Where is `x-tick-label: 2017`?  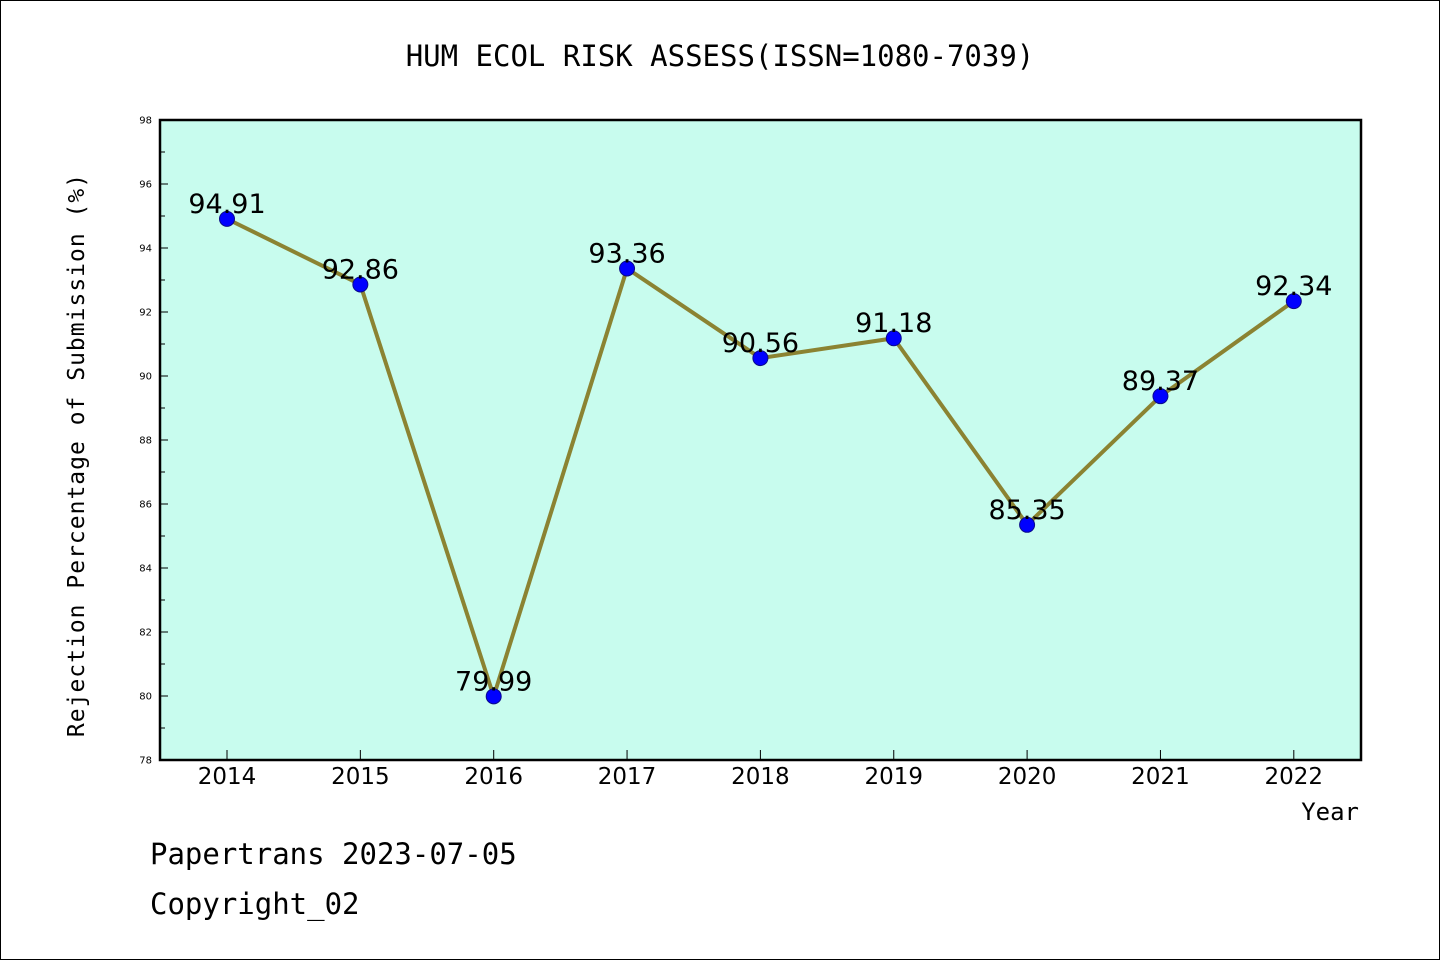
x-tick-label: 2017 is located at coordinates (627, 777).